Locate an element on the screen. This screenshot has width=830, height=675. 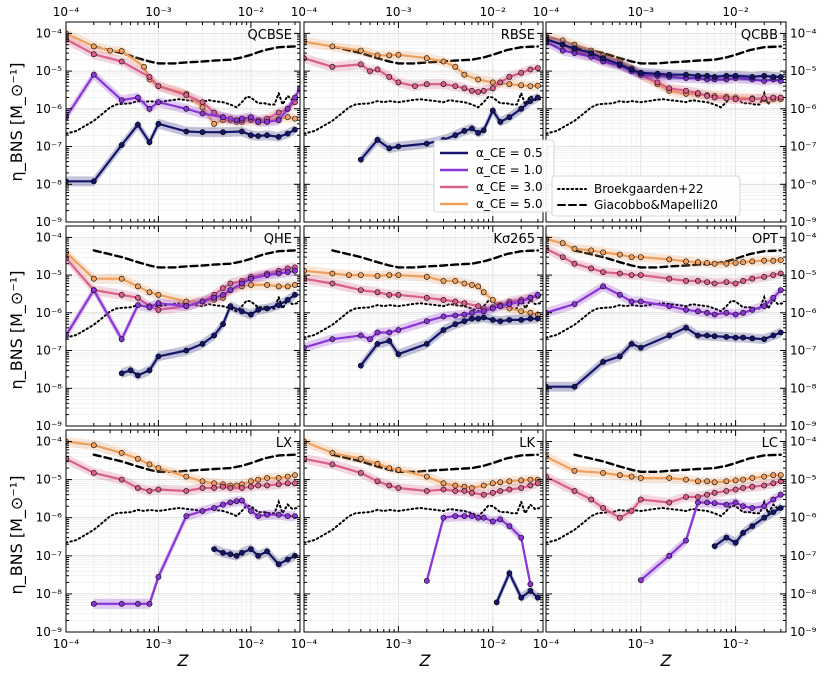
y-tick-label-opt: 10⁻⁷ is located at coordinates (803, 351).